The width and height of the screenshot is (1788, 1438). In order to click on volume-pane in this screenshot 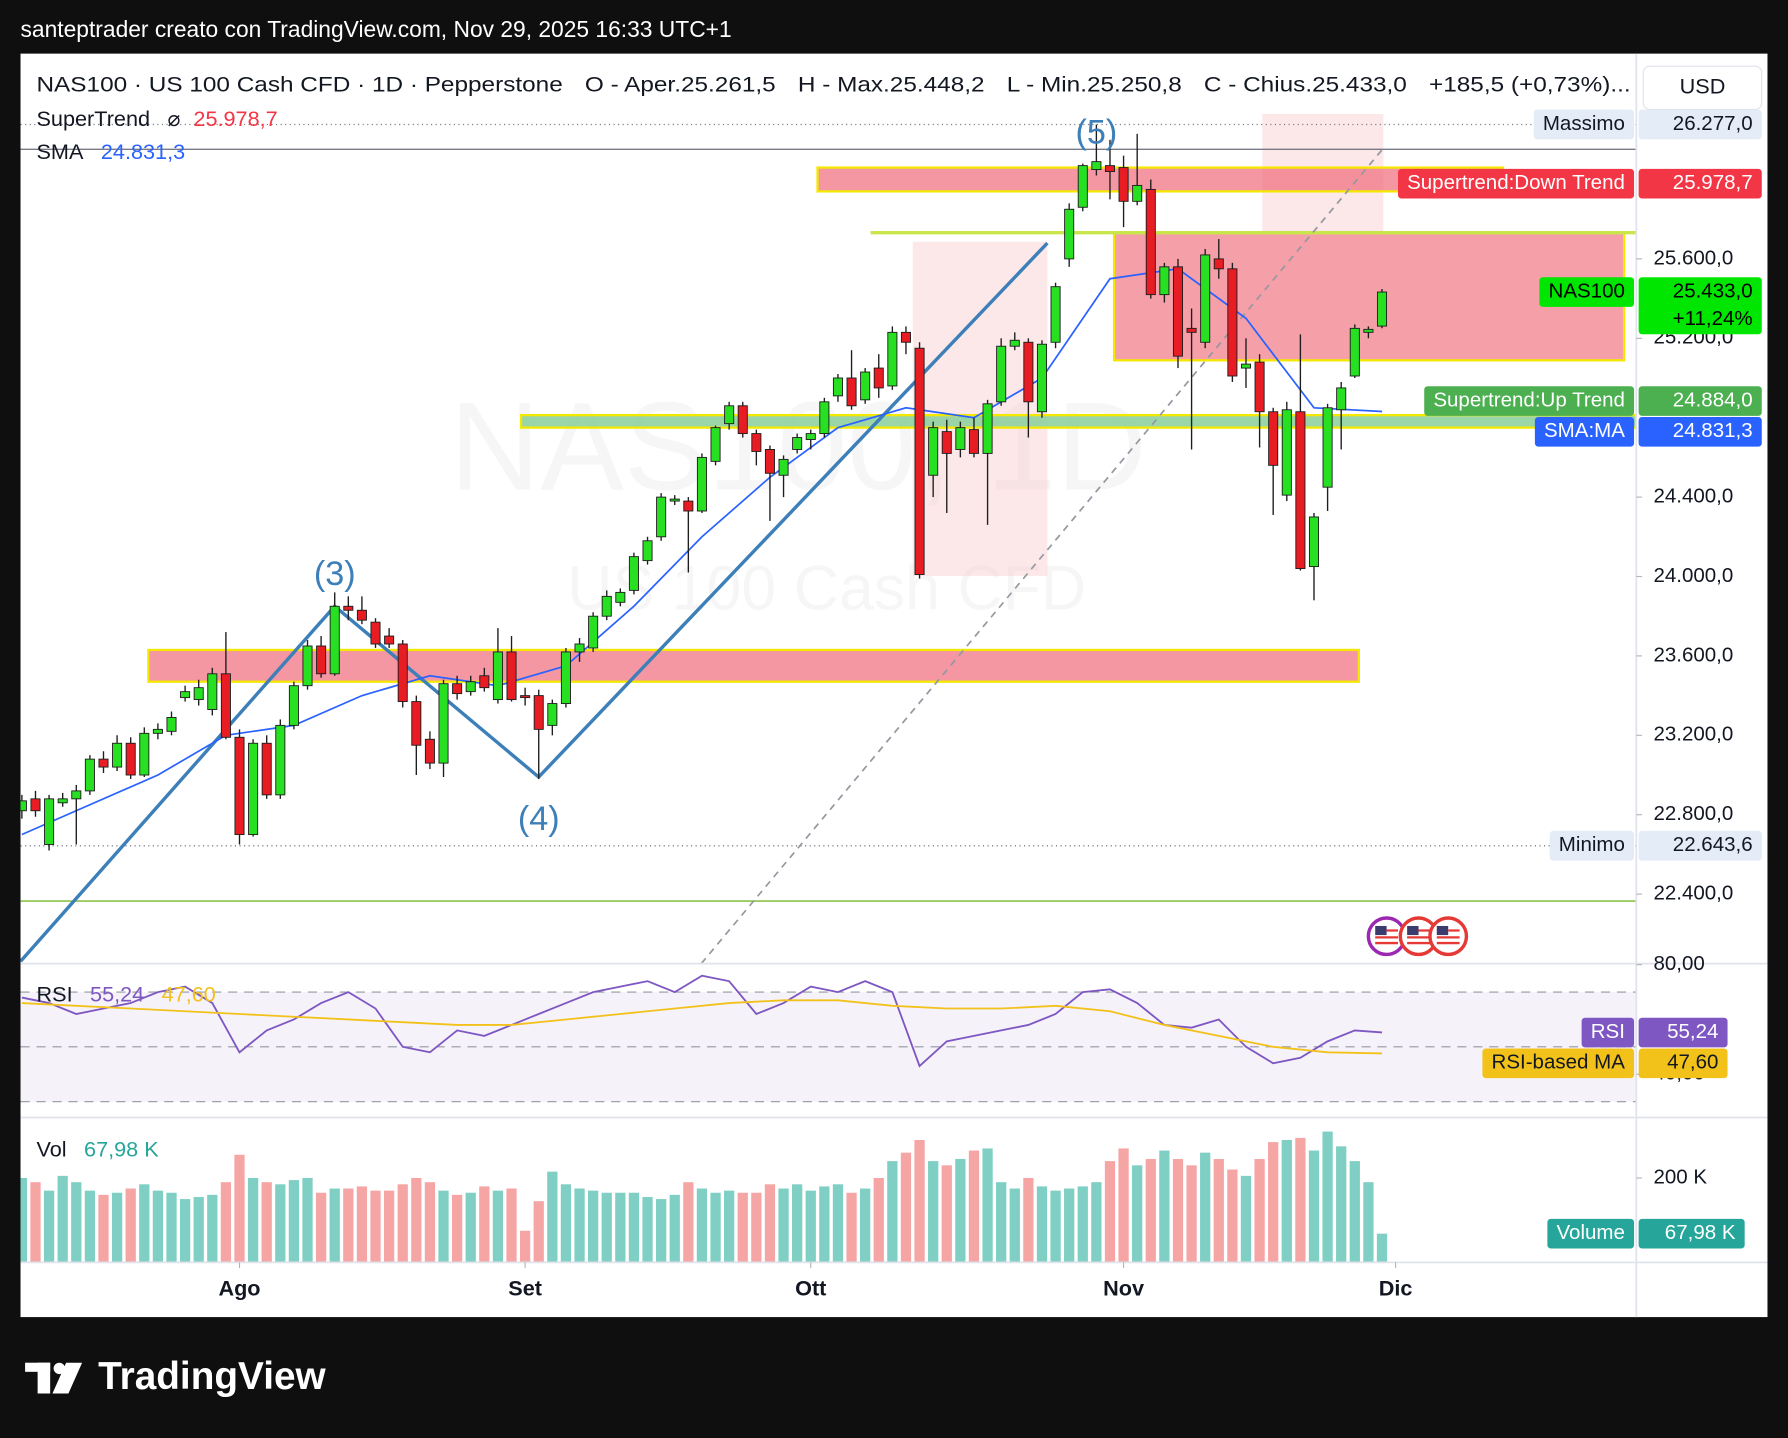, I will do `click(704, 1197)`.